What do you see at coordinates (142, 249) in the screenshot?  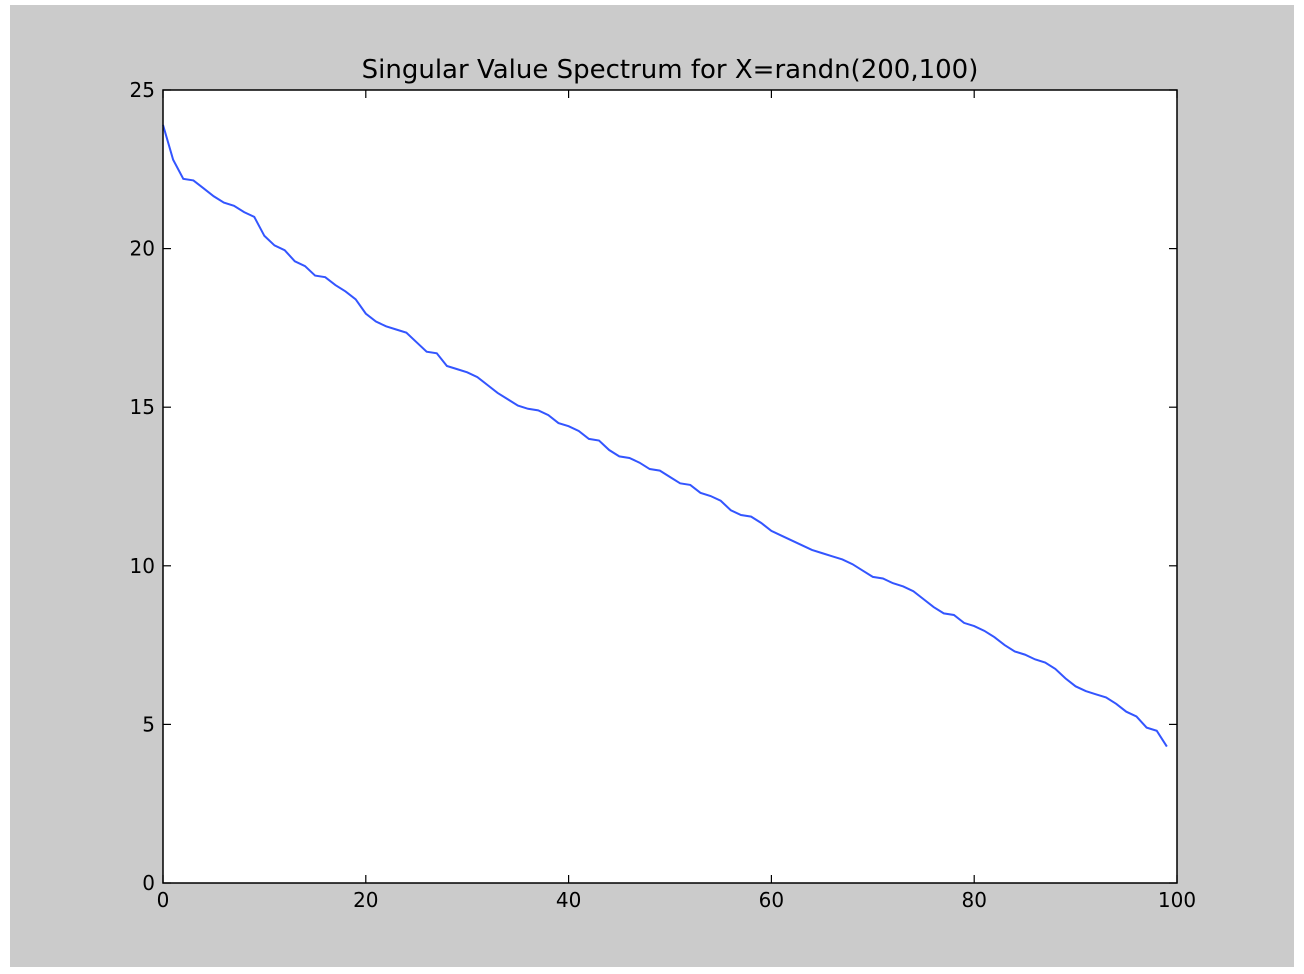 I see `y-tick-label: 20` at bounding box center [142, 249].